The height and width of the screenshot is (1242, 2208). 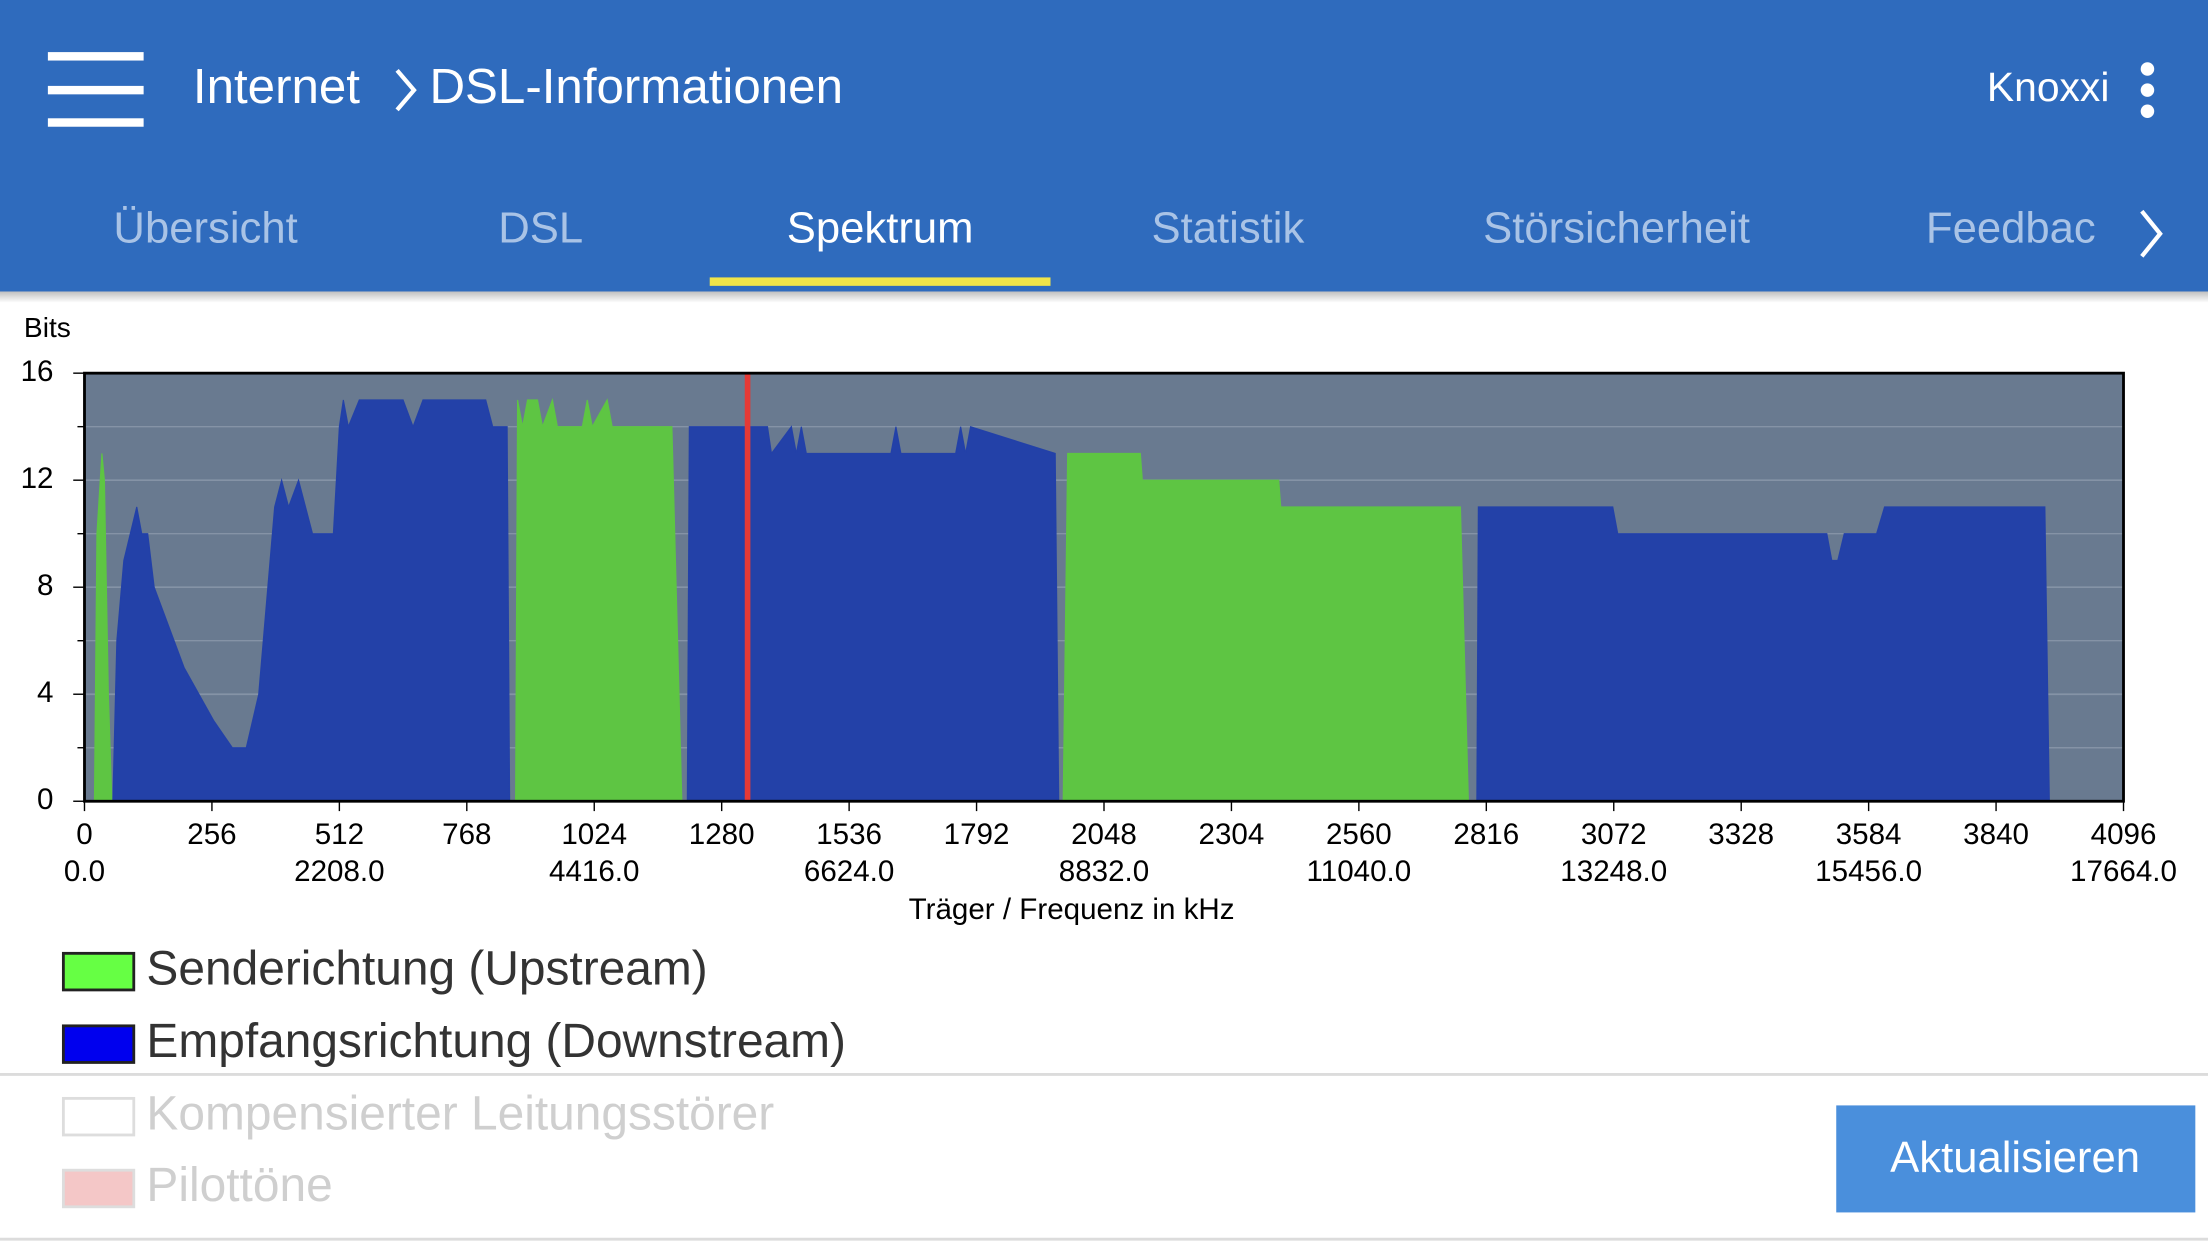 What do you see at coordinates (1359, 871) in the screenshot?
I see `x-freq-label: 11040.0` at bounding box center [1359, 871].